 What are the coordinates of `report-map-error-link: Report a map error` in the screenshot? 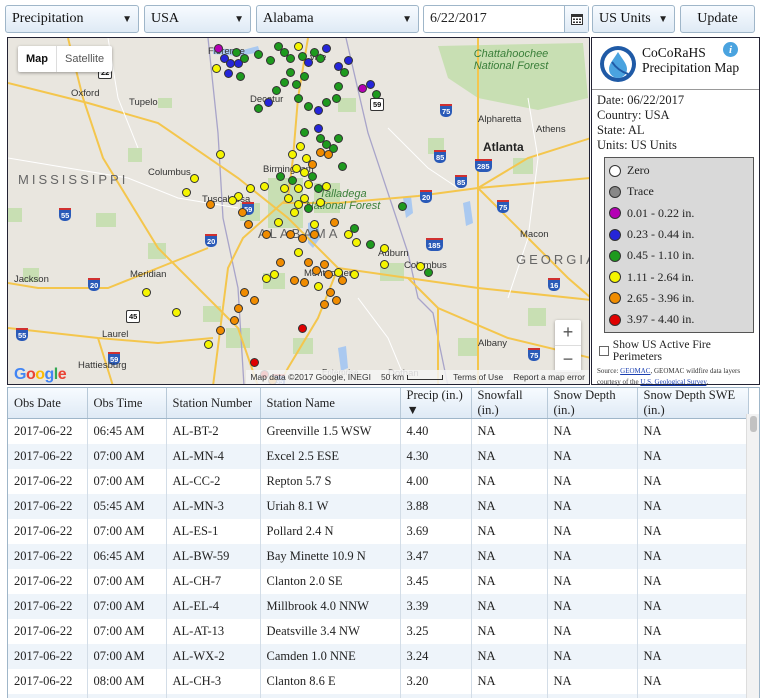 It's located at (549, 377).